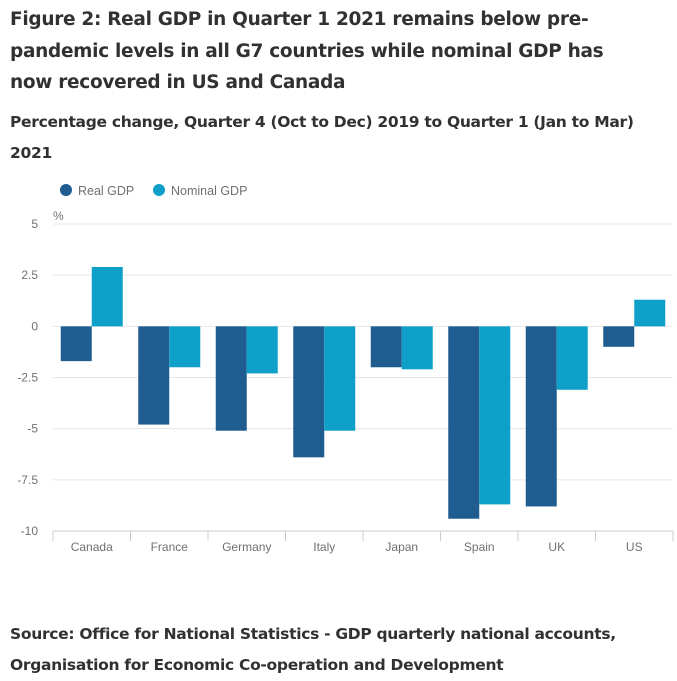 The width and height of the screenshot is (677, 681). I want to click on bar-real-gdp-france, so click(154, 375).